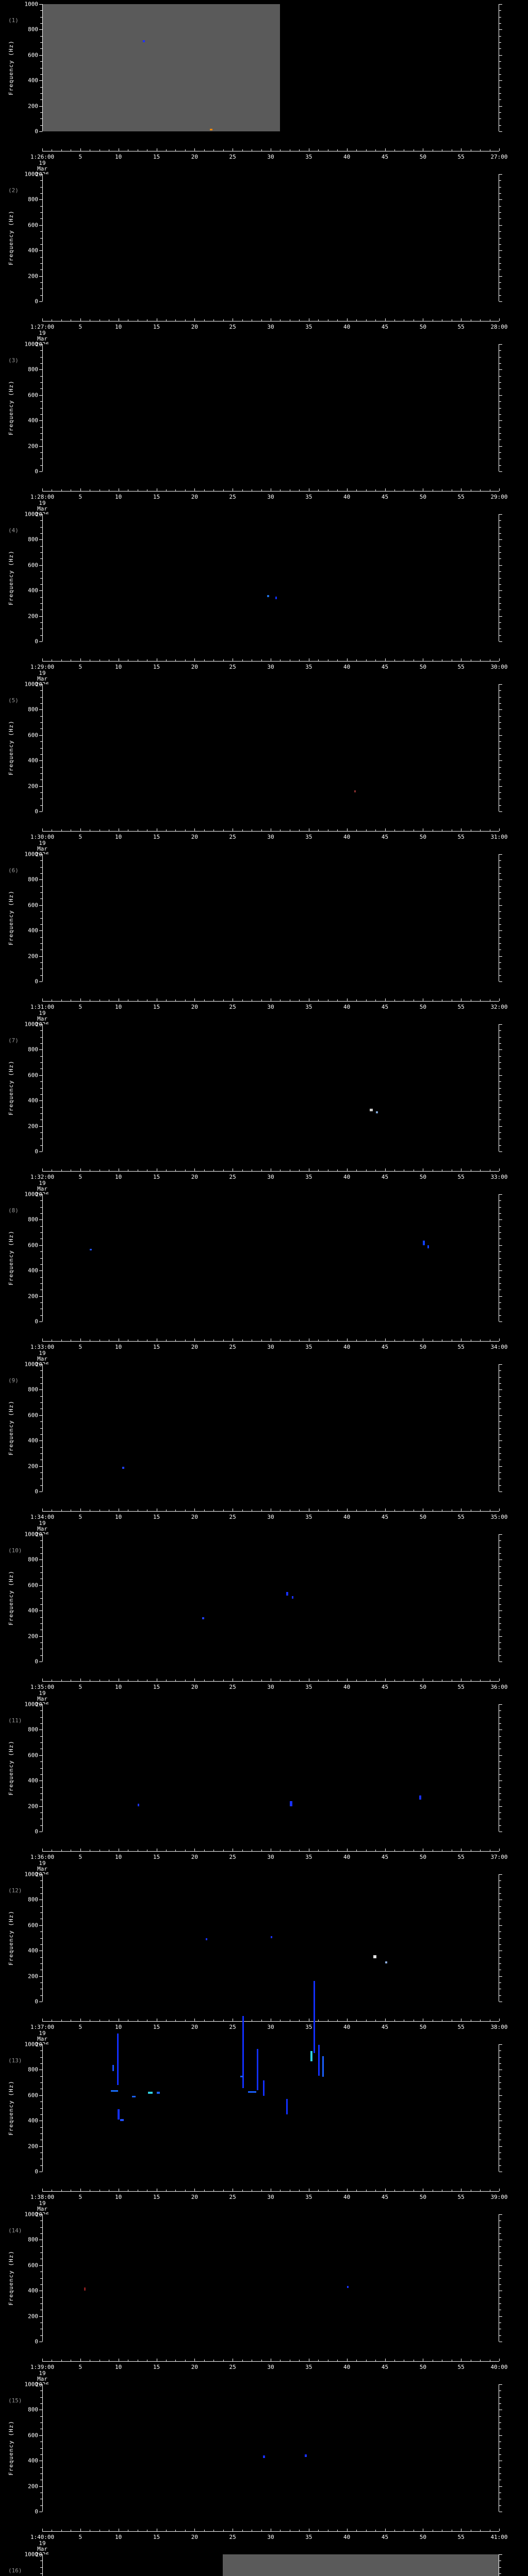 The width and height of the screenshot is (528, 2576). I want to click on y-axis-title-text: Frequency (Hz), so click(10, 1427).